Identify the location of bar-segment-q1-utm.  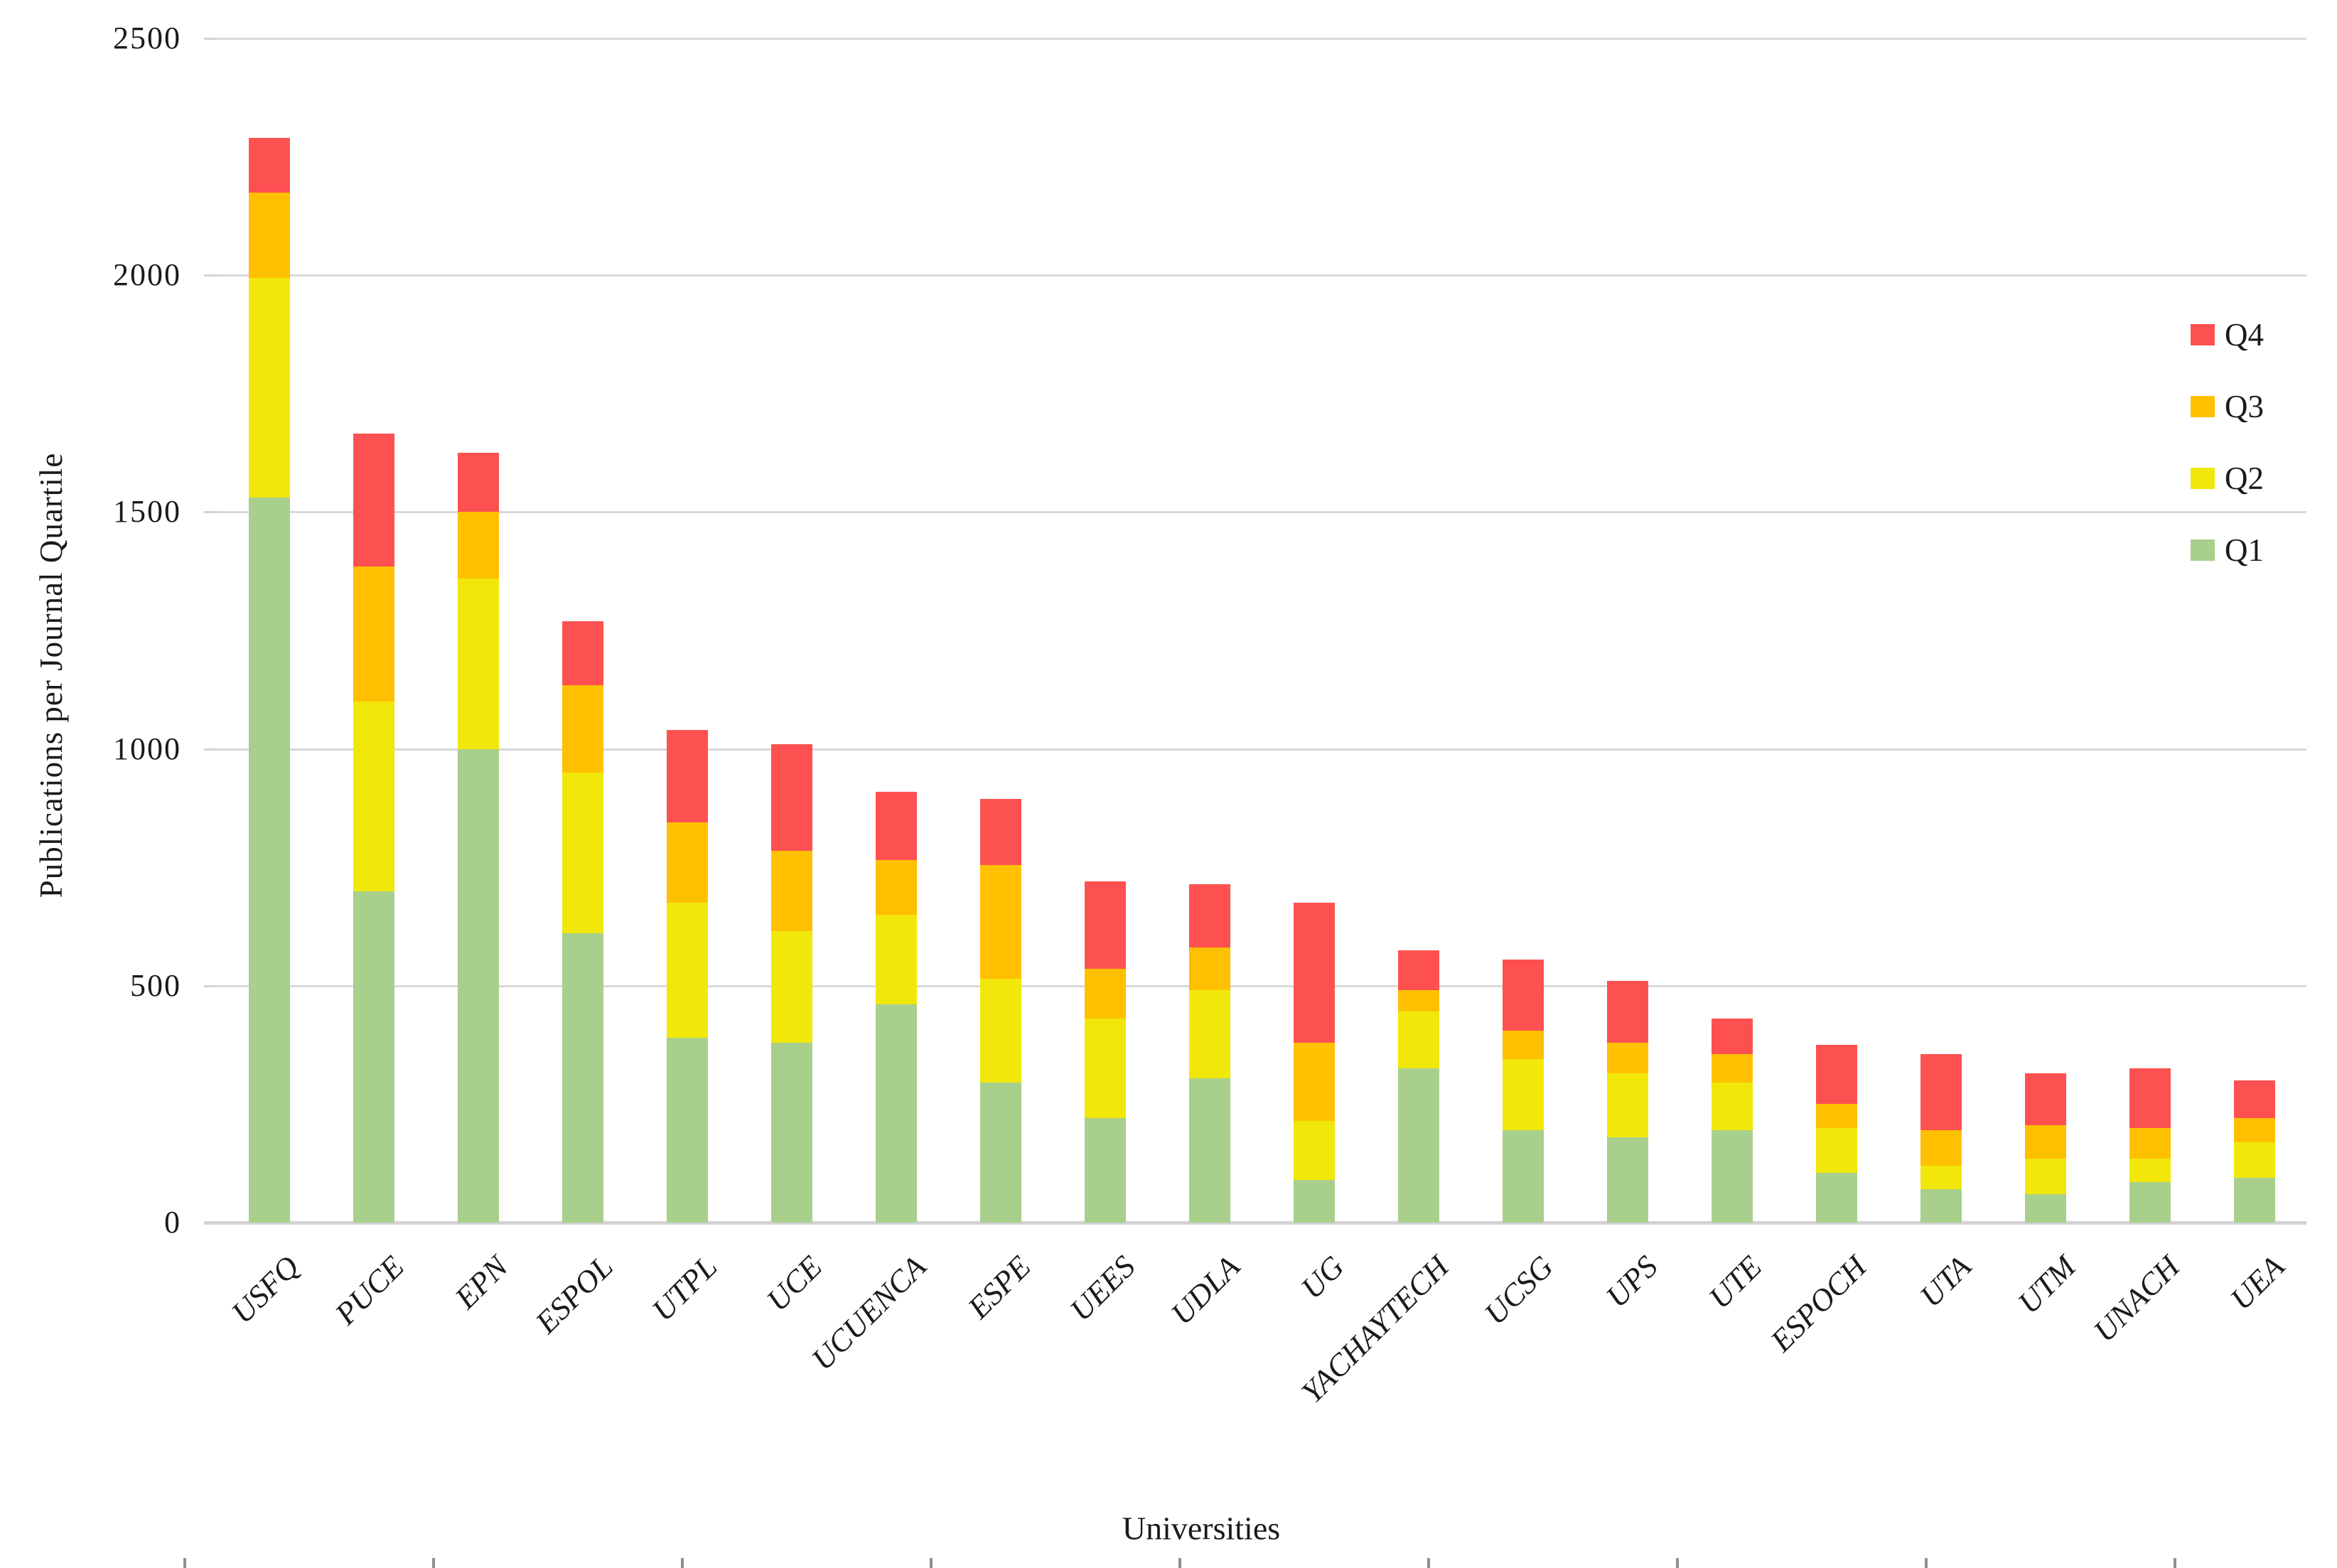
(2045, 1209).